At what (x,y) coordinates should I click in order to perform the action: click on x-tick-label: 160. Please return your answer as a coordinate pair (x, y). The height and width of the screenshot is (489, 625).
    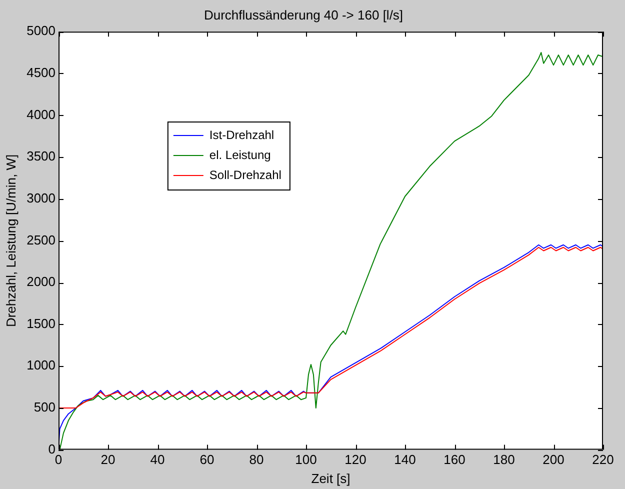
    Looking at the image, I should click on (455, 460).